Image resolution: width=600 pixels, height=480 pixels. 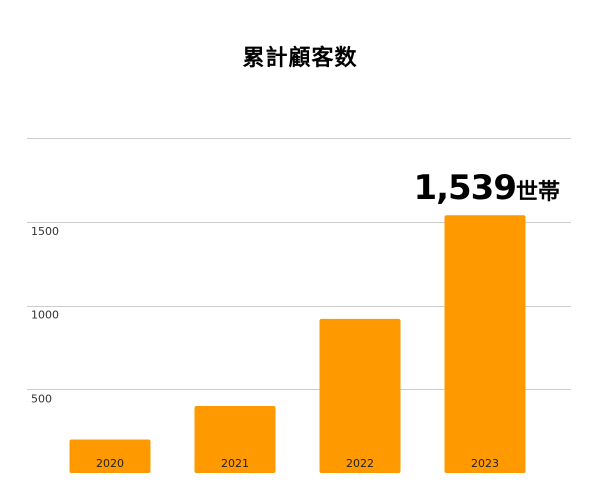 What do you see at coordinates (110, 456) in the screenshot?
I see `bar-2020` at bounding box center [110, 456].